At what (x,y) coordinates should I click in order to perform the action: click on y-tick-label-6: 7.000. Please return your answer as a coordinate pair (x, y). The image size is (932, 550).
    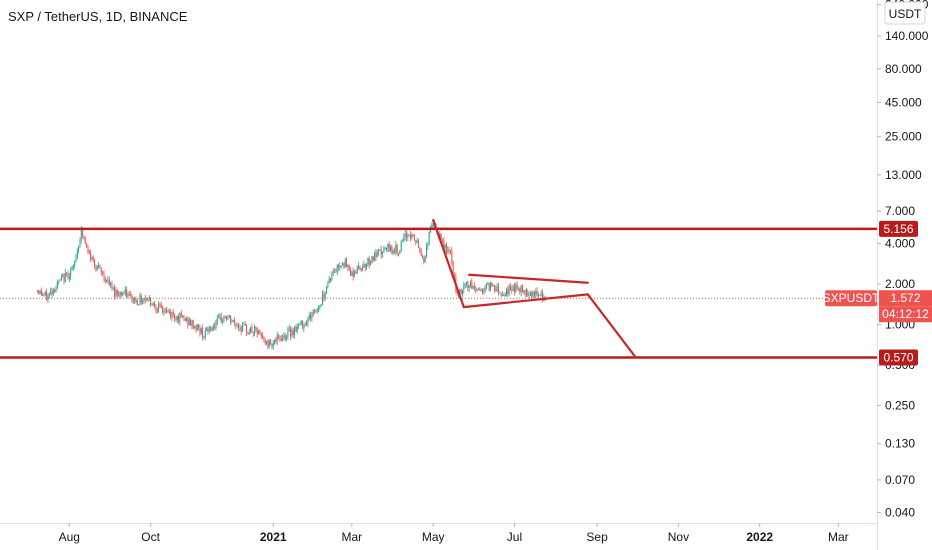
    Looking at the image, I should click on (900, 211).